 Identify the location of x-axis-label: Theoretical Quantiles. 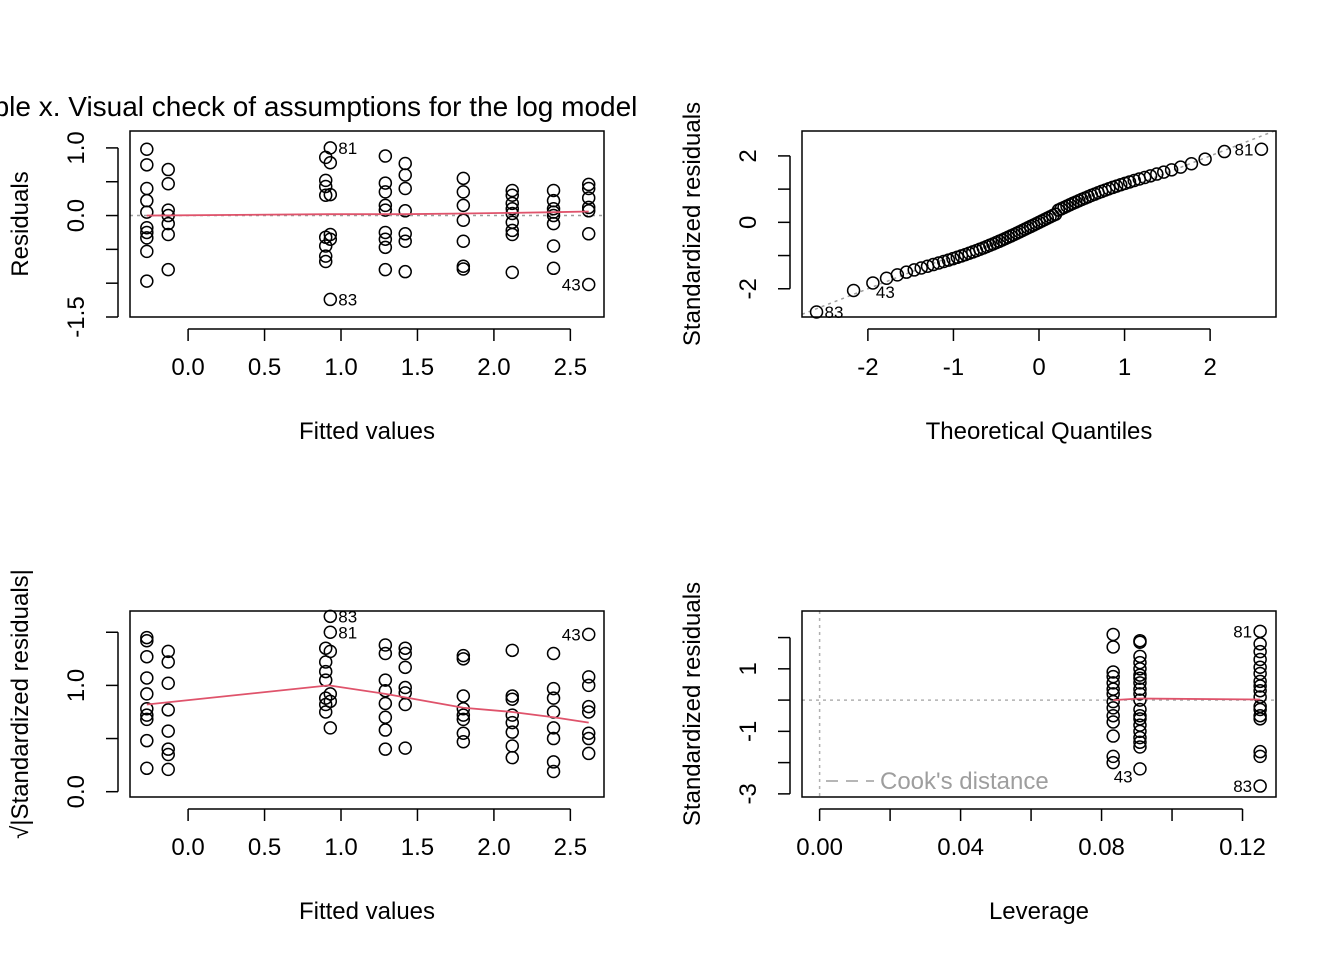
(1039, 431).